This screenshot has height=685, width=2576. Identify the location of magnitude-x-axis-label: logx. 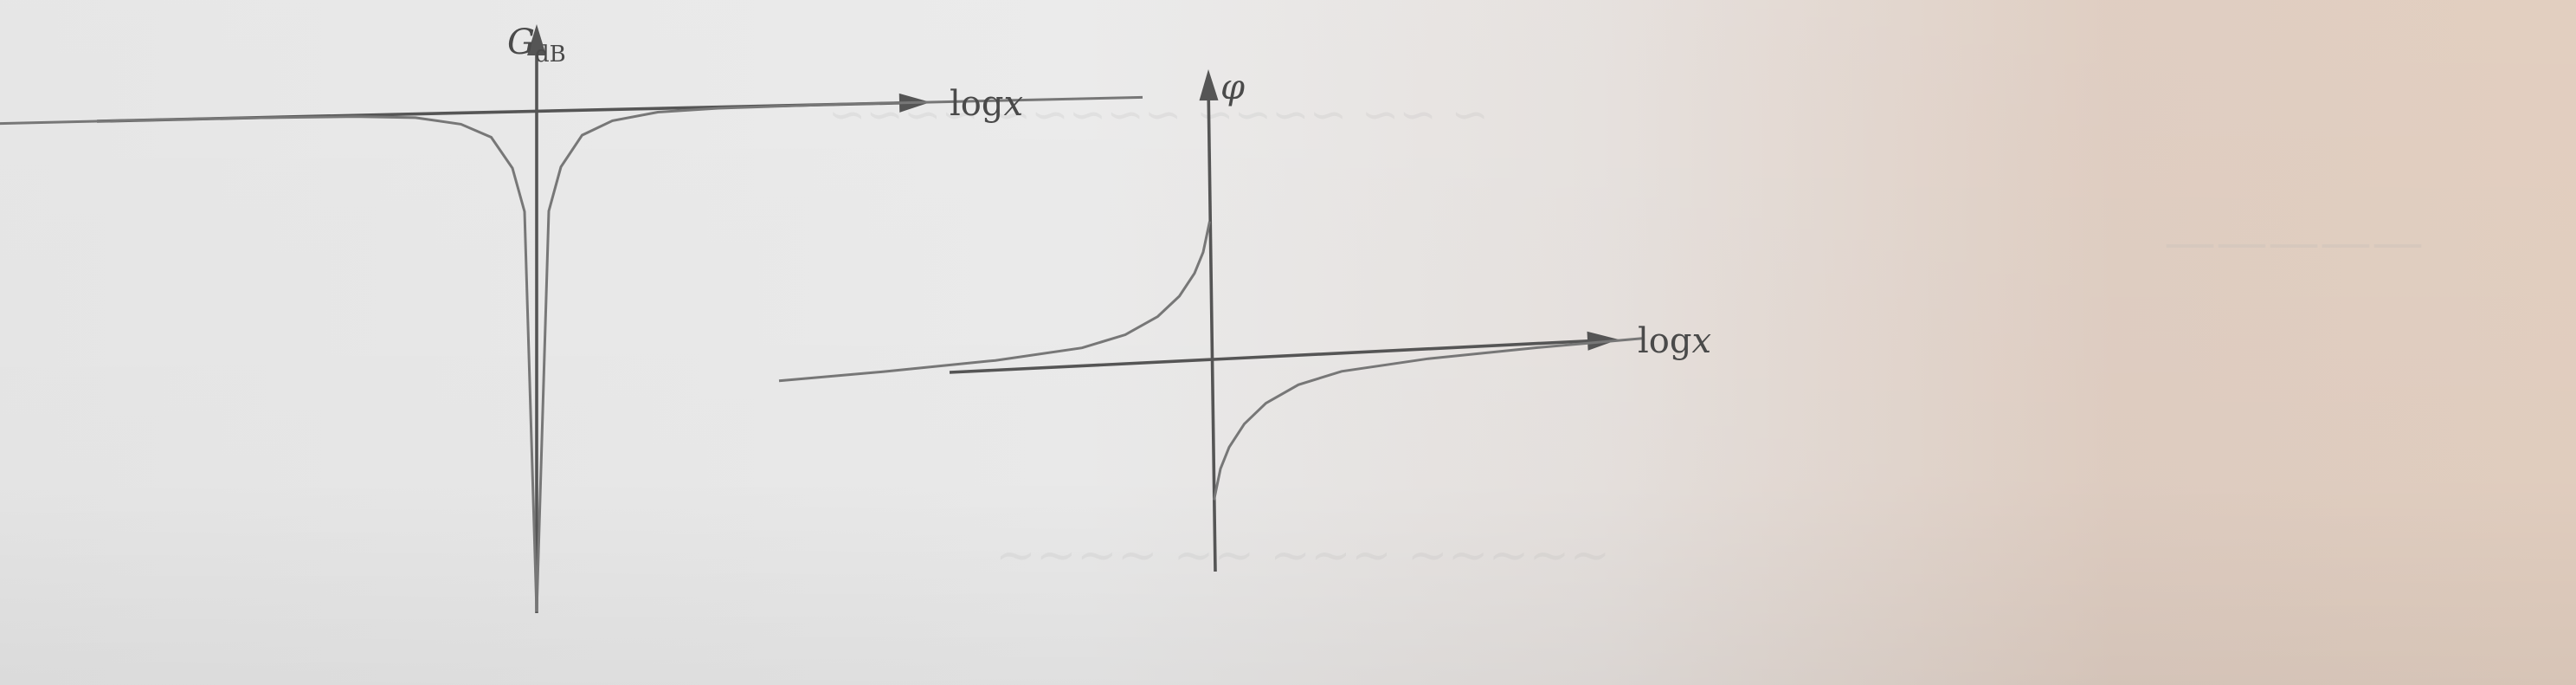
(986, 104).